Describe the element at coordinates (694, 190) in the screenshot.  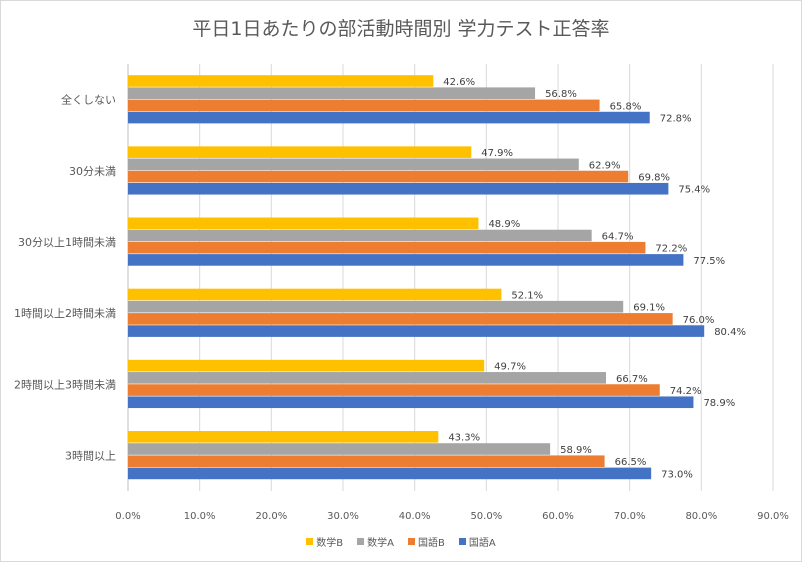
I see `data-label: 75.4%` at that location.